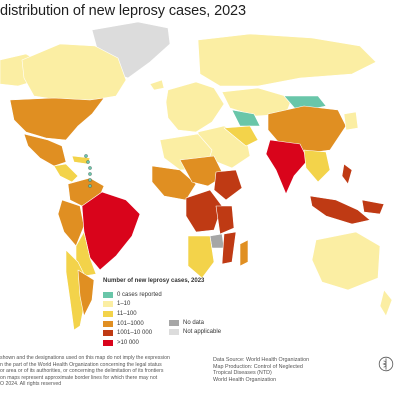  I want to click on region-drc, so click(204, 211).